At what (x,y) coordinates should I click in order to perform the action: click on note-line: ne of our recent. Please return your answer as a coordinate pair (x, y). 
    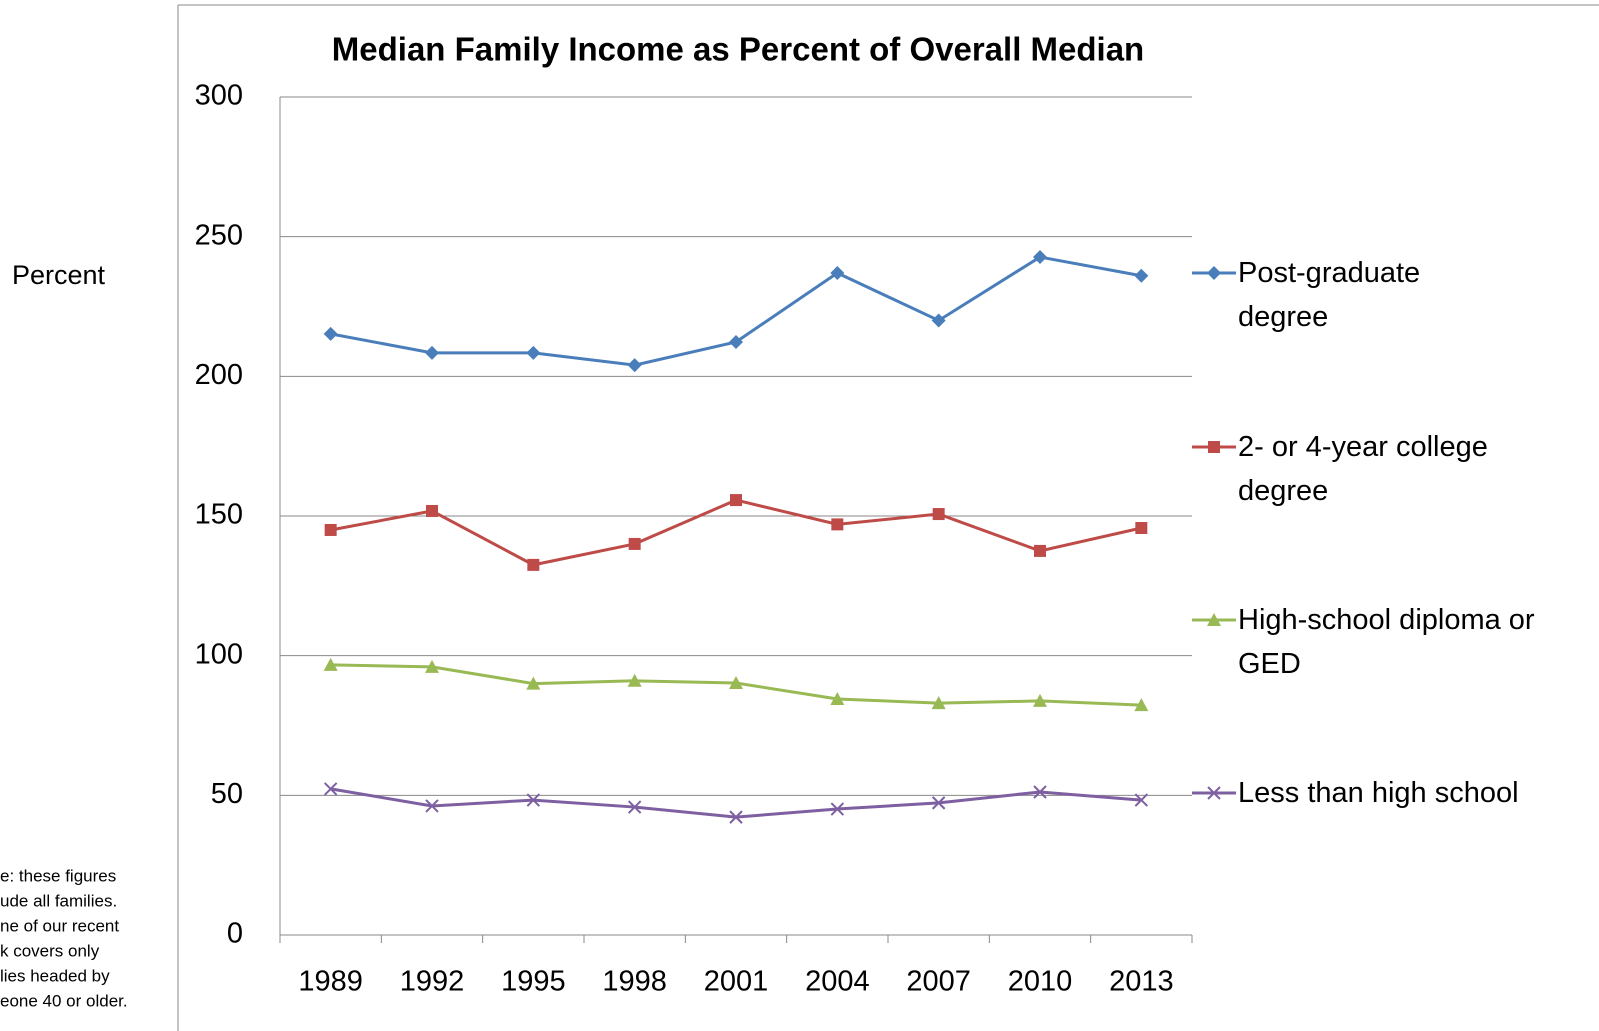
    Looking at the image, I should click on (59, 925).